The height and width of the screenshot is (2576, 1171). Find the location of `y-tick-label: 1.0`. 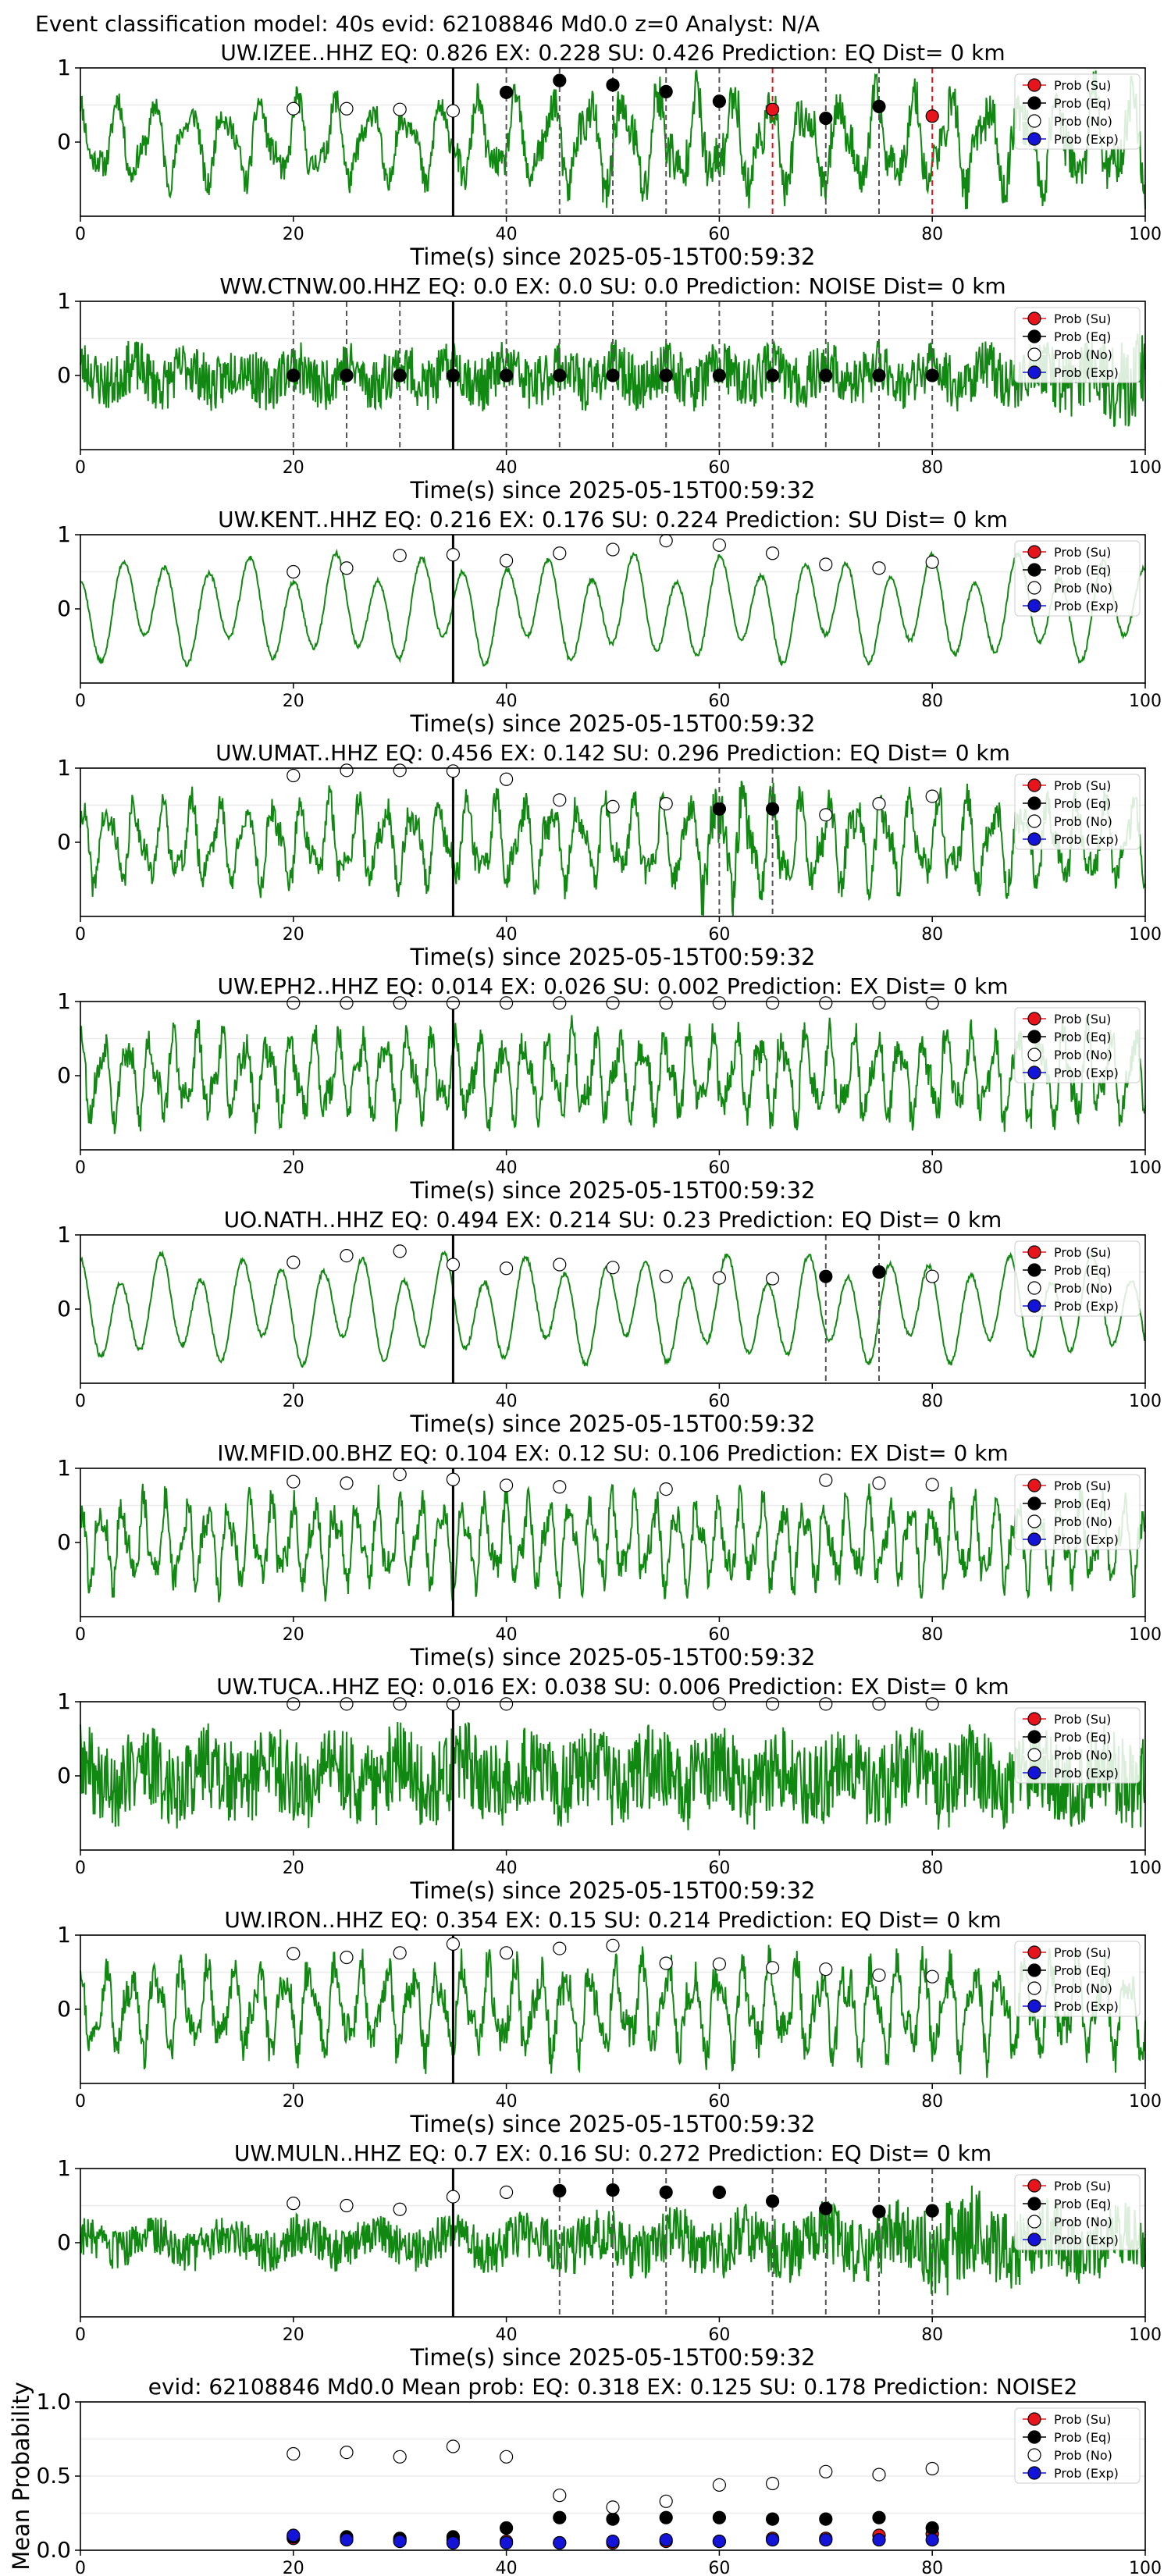

y-tick-label: 1.0 is located at coordinates (54, 2401).